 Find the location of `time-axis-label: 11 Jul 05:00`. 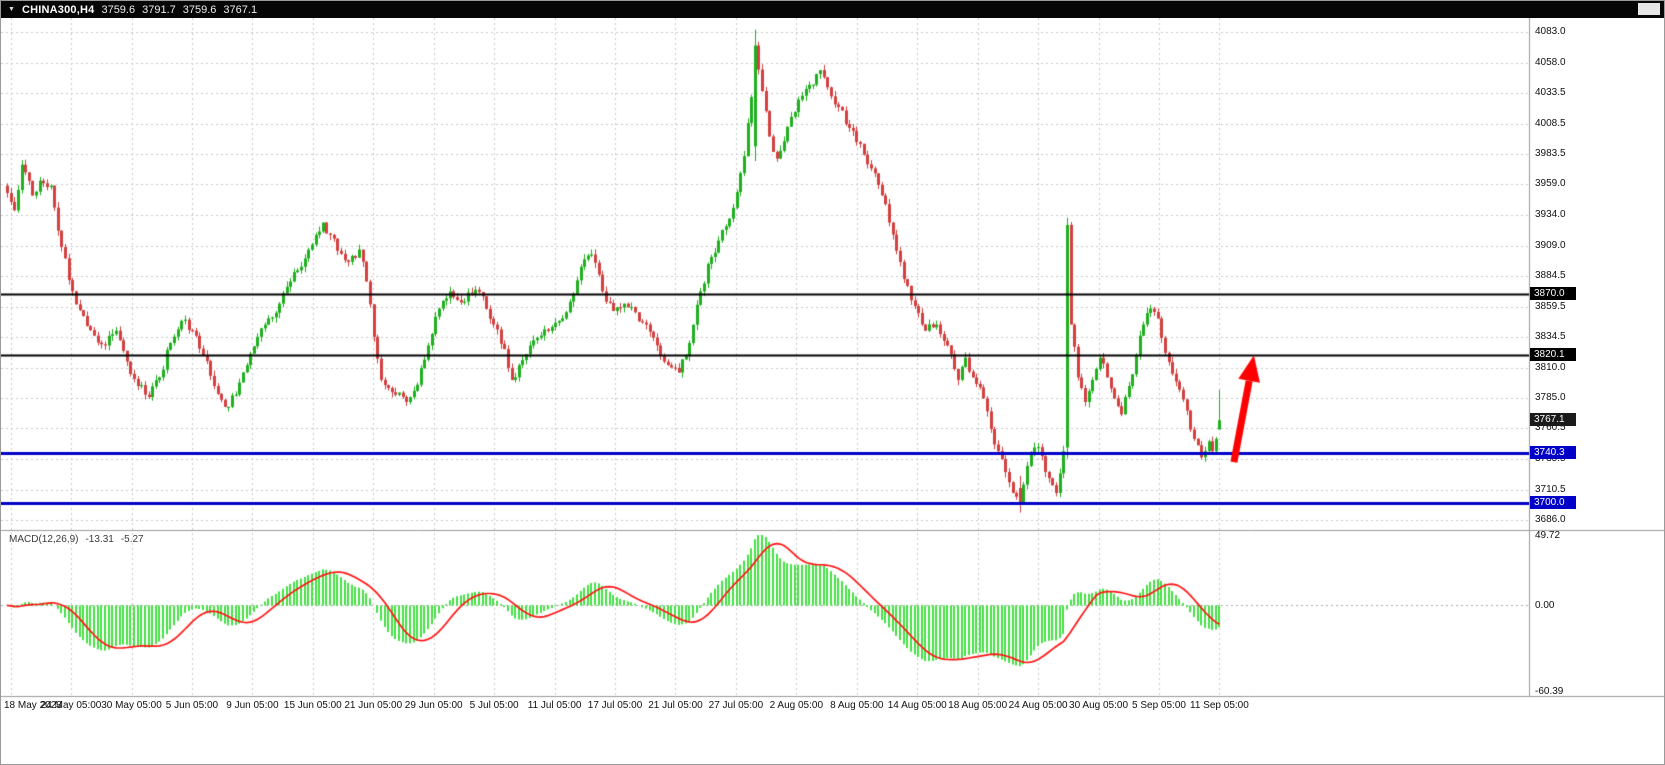

time-axis-label: 11 Jul 05:00 is located at coordinates (554, 705).